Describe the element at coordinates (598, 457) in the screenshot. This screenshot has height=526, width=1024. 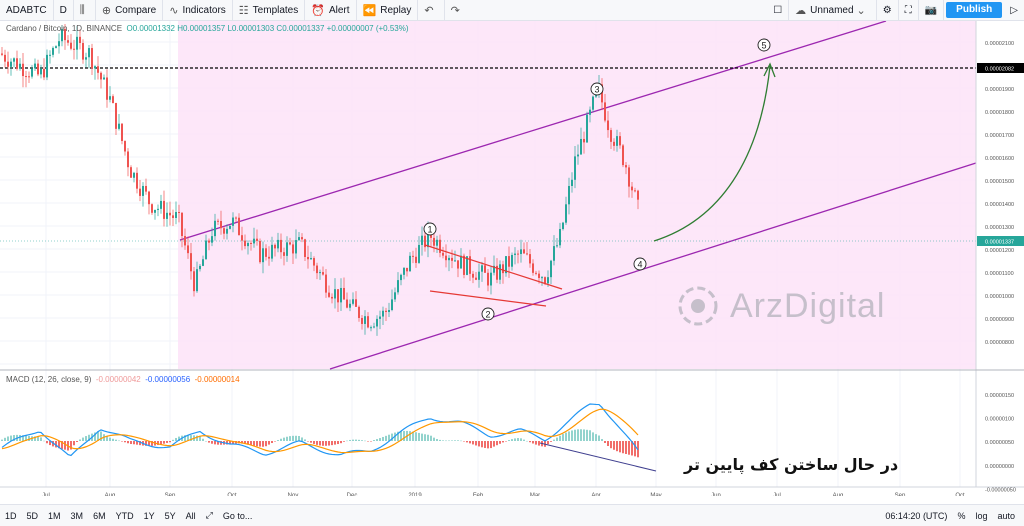
I see `macd-divergence-line` at that location.